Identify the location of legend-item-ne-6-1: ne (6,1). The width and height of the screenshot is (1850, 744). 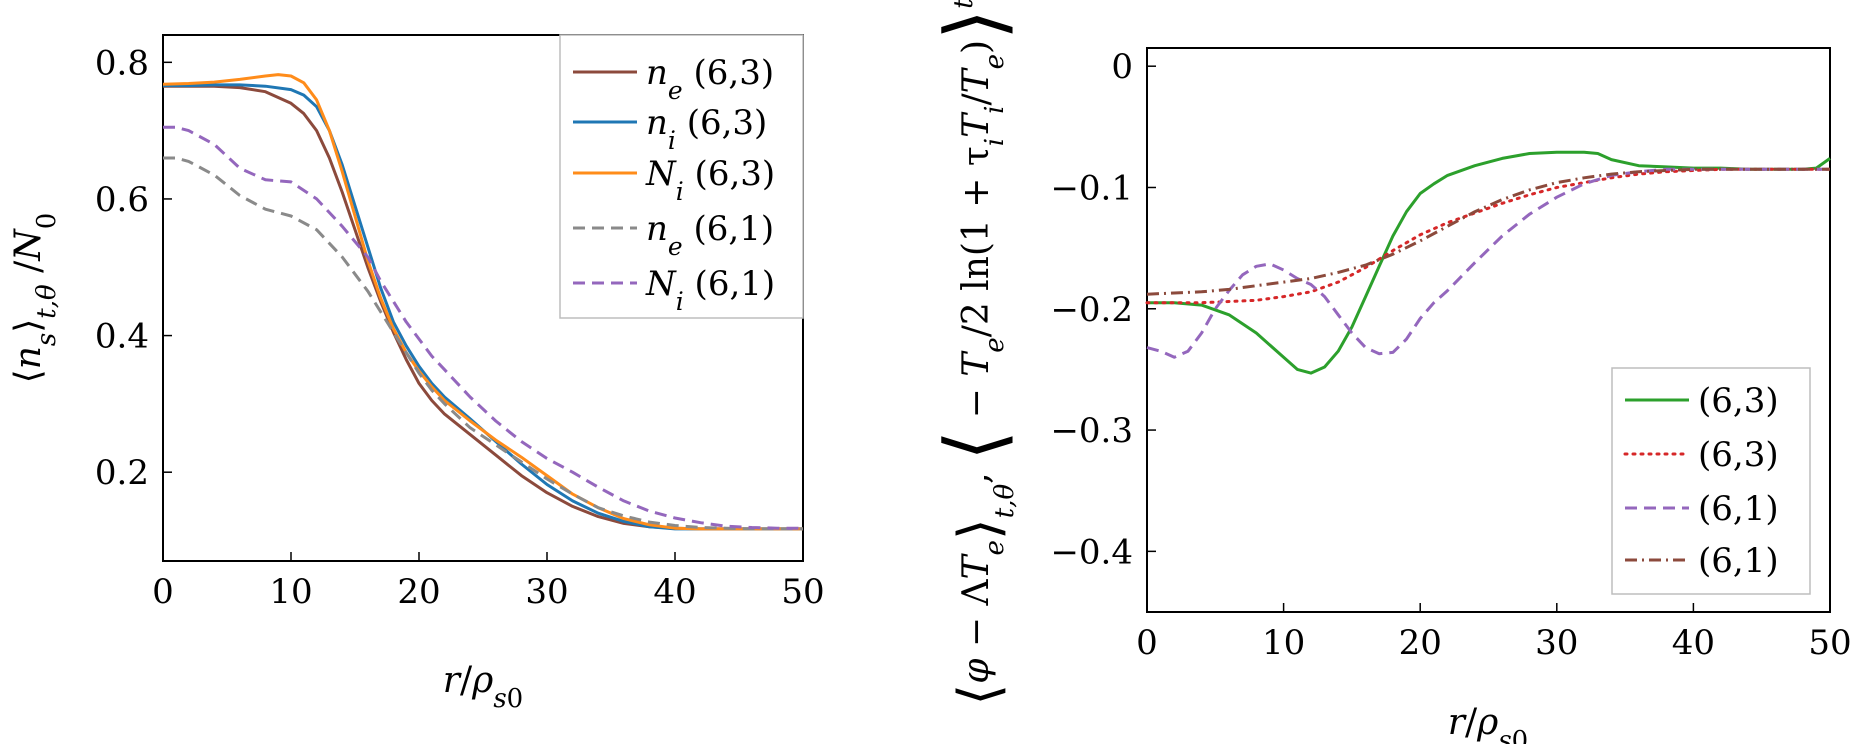
(673, 235).